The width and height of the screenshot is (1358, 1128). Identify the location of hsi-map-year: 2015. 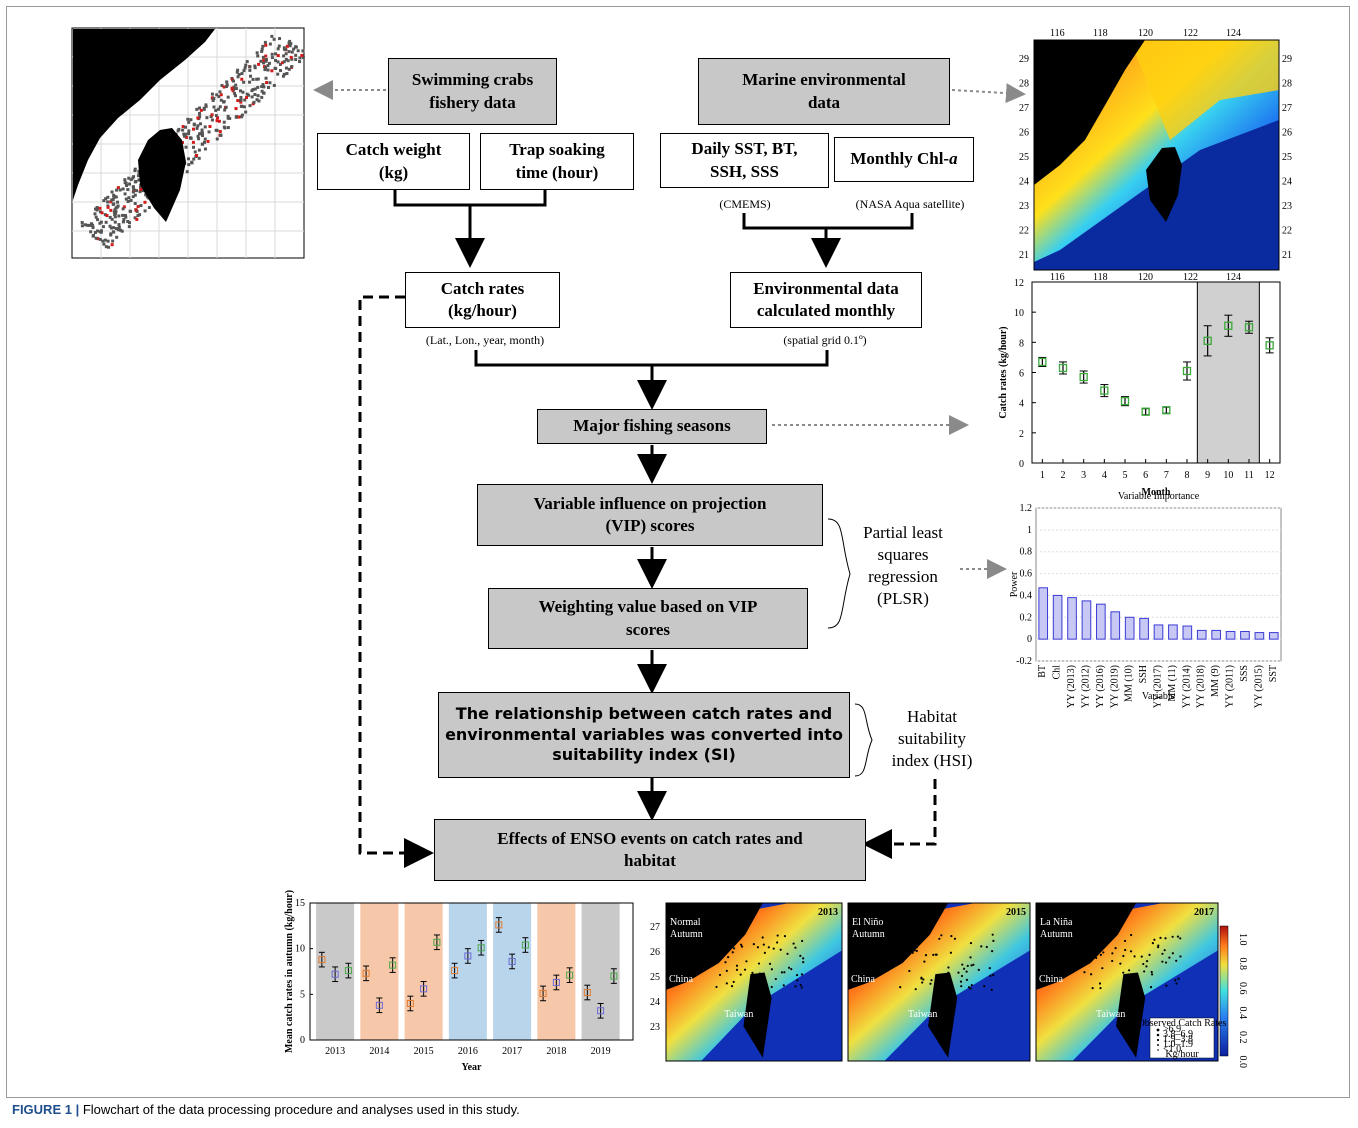
(1016, 912).